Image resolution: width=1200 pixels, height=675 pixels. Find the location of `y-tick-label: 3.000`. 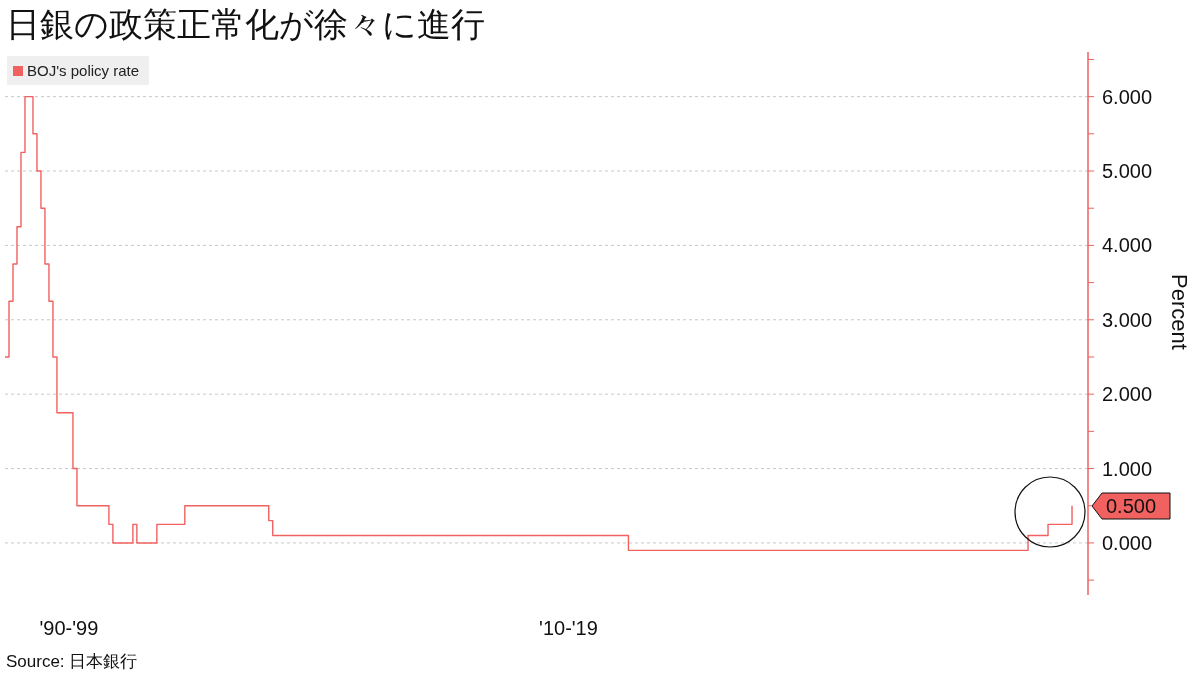

y-tick-label: 3.000 is located at coordinates (1127, 319).